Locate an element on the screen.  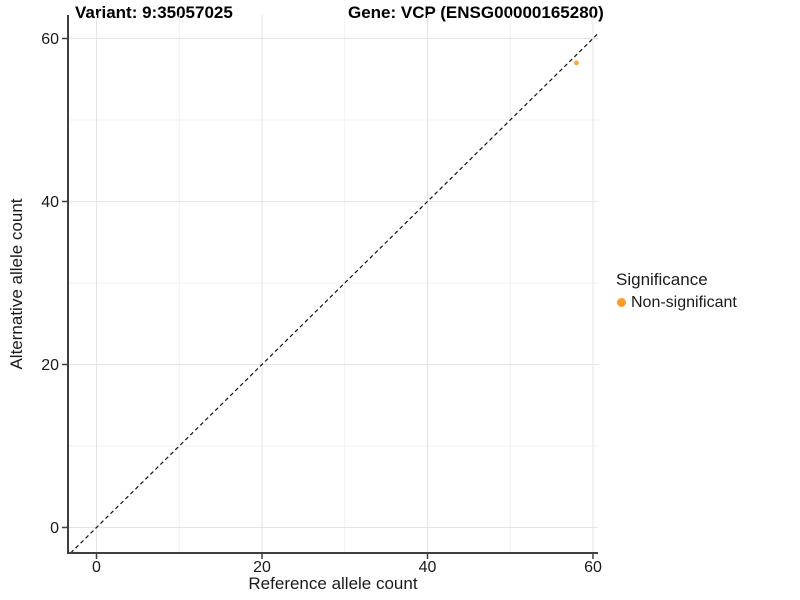
y-tick-label: 40 is located at coordinates (50, 202).